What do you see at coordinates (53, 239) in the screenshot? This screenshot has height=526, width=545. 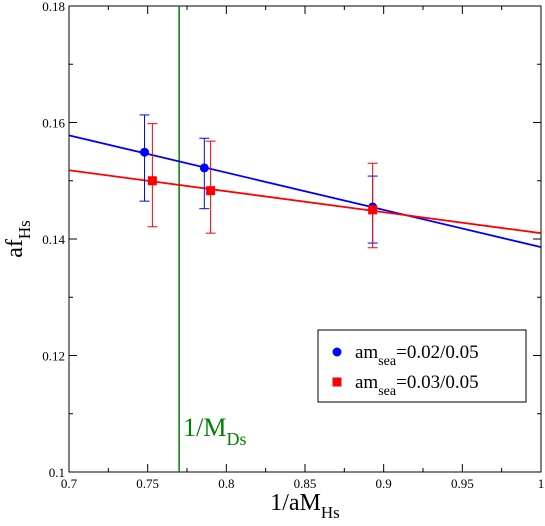 I see `y-tick-label: 0.14` at bounding box center [53, 239].